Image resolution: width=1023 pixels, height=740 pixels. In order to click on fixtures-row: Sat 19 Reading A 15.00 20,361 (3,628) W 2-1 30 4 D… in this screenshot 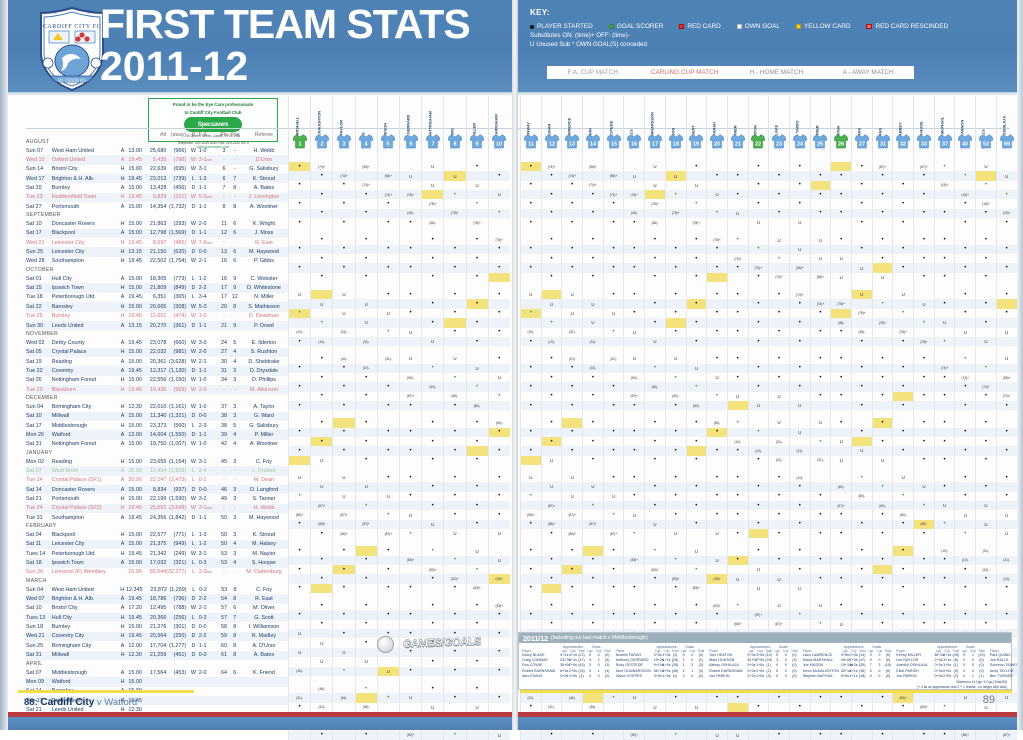, I will do `click(157, 361)`.